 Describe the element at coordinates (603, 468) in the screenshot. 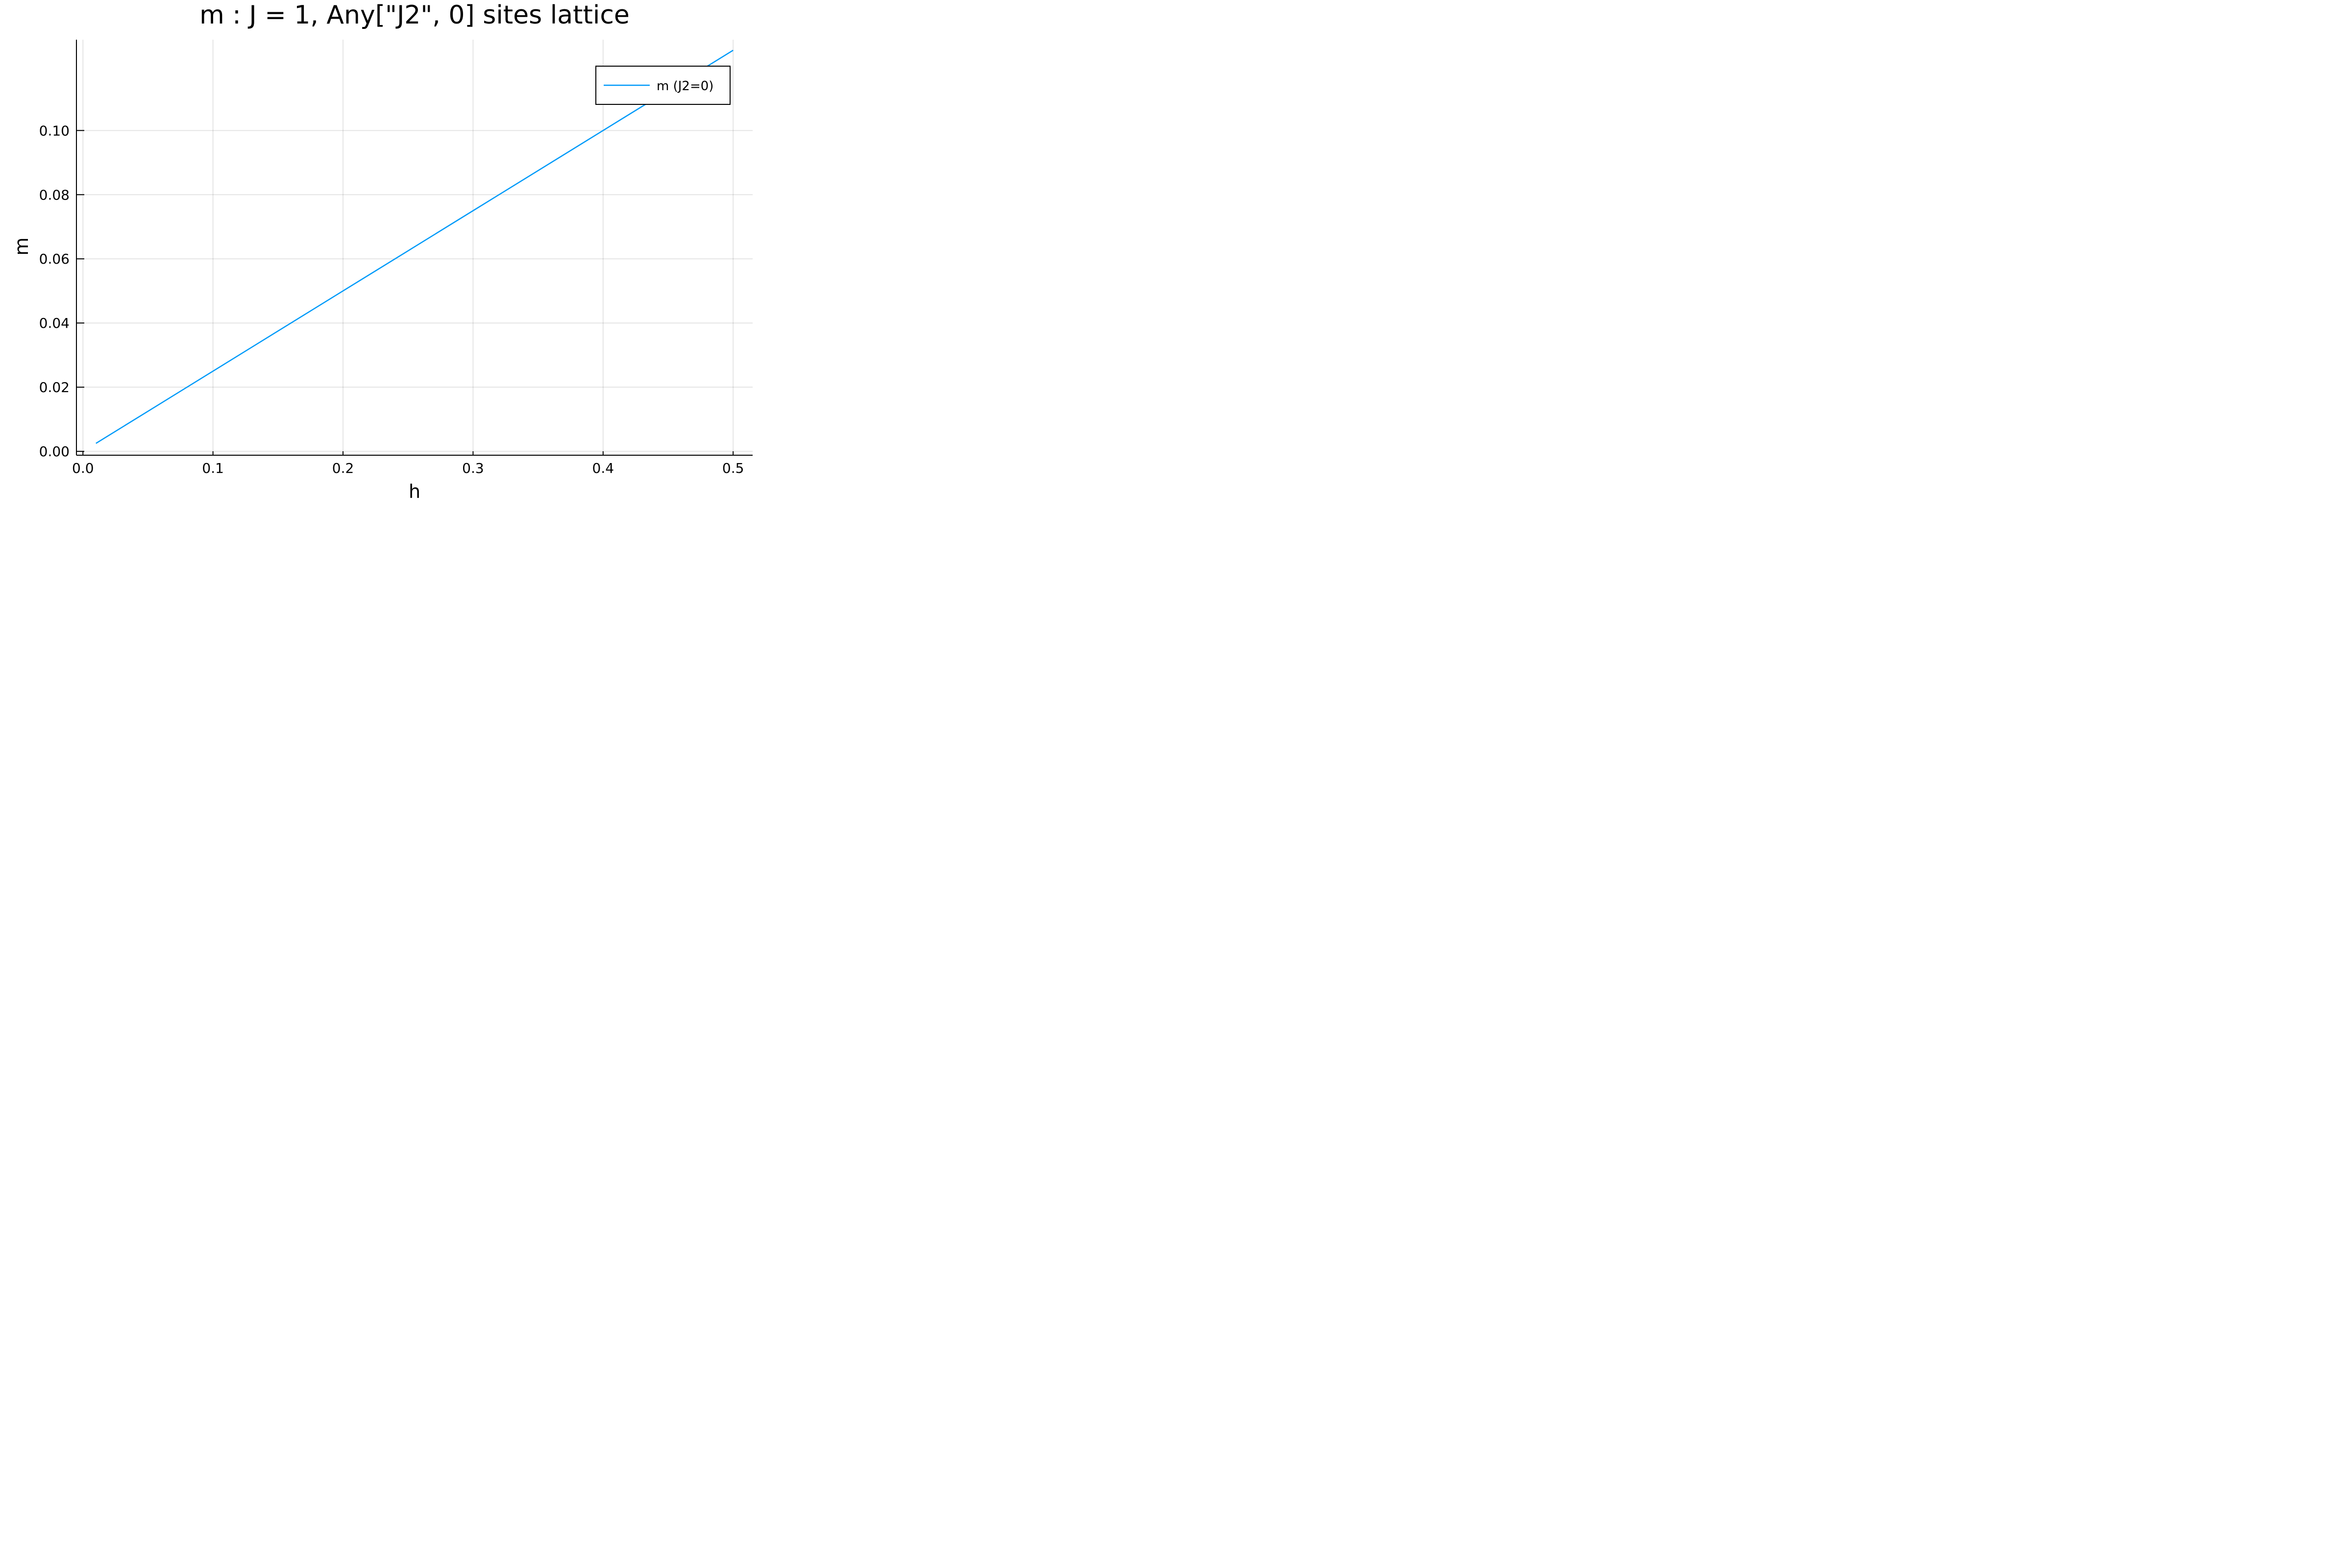

I see `x-tick-label: 0.4` at that location.